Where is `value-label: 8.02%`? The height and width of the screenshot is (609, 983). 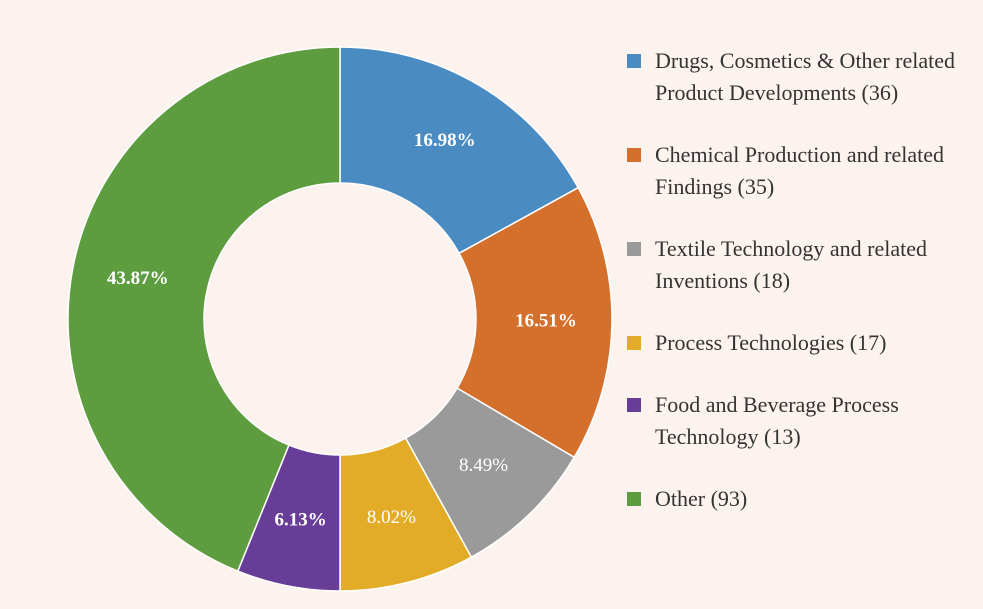 value-label: 8.02% is located at coordinates (391, 517).